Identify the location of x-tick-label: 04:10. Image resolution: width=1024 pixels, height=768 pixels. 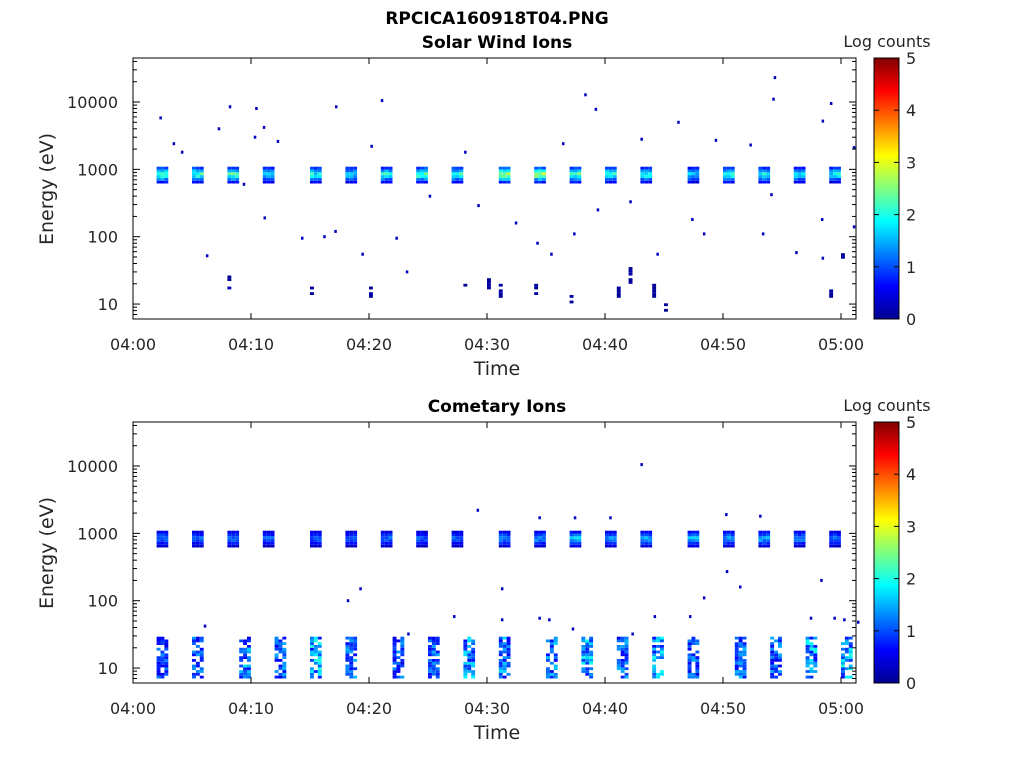
(251, 344).